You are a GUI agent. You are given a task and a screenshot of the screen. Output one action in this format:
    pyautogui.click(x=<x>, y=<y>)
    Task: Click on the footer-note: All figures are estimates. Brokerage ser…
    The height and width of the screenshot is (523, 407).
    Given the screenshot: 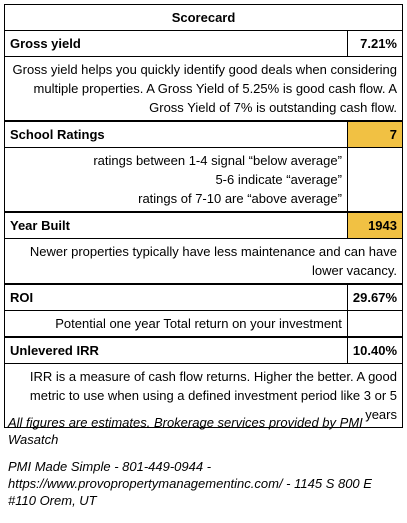 What is the action you would take?
    pyautogui.click(x=185, y=431)
    